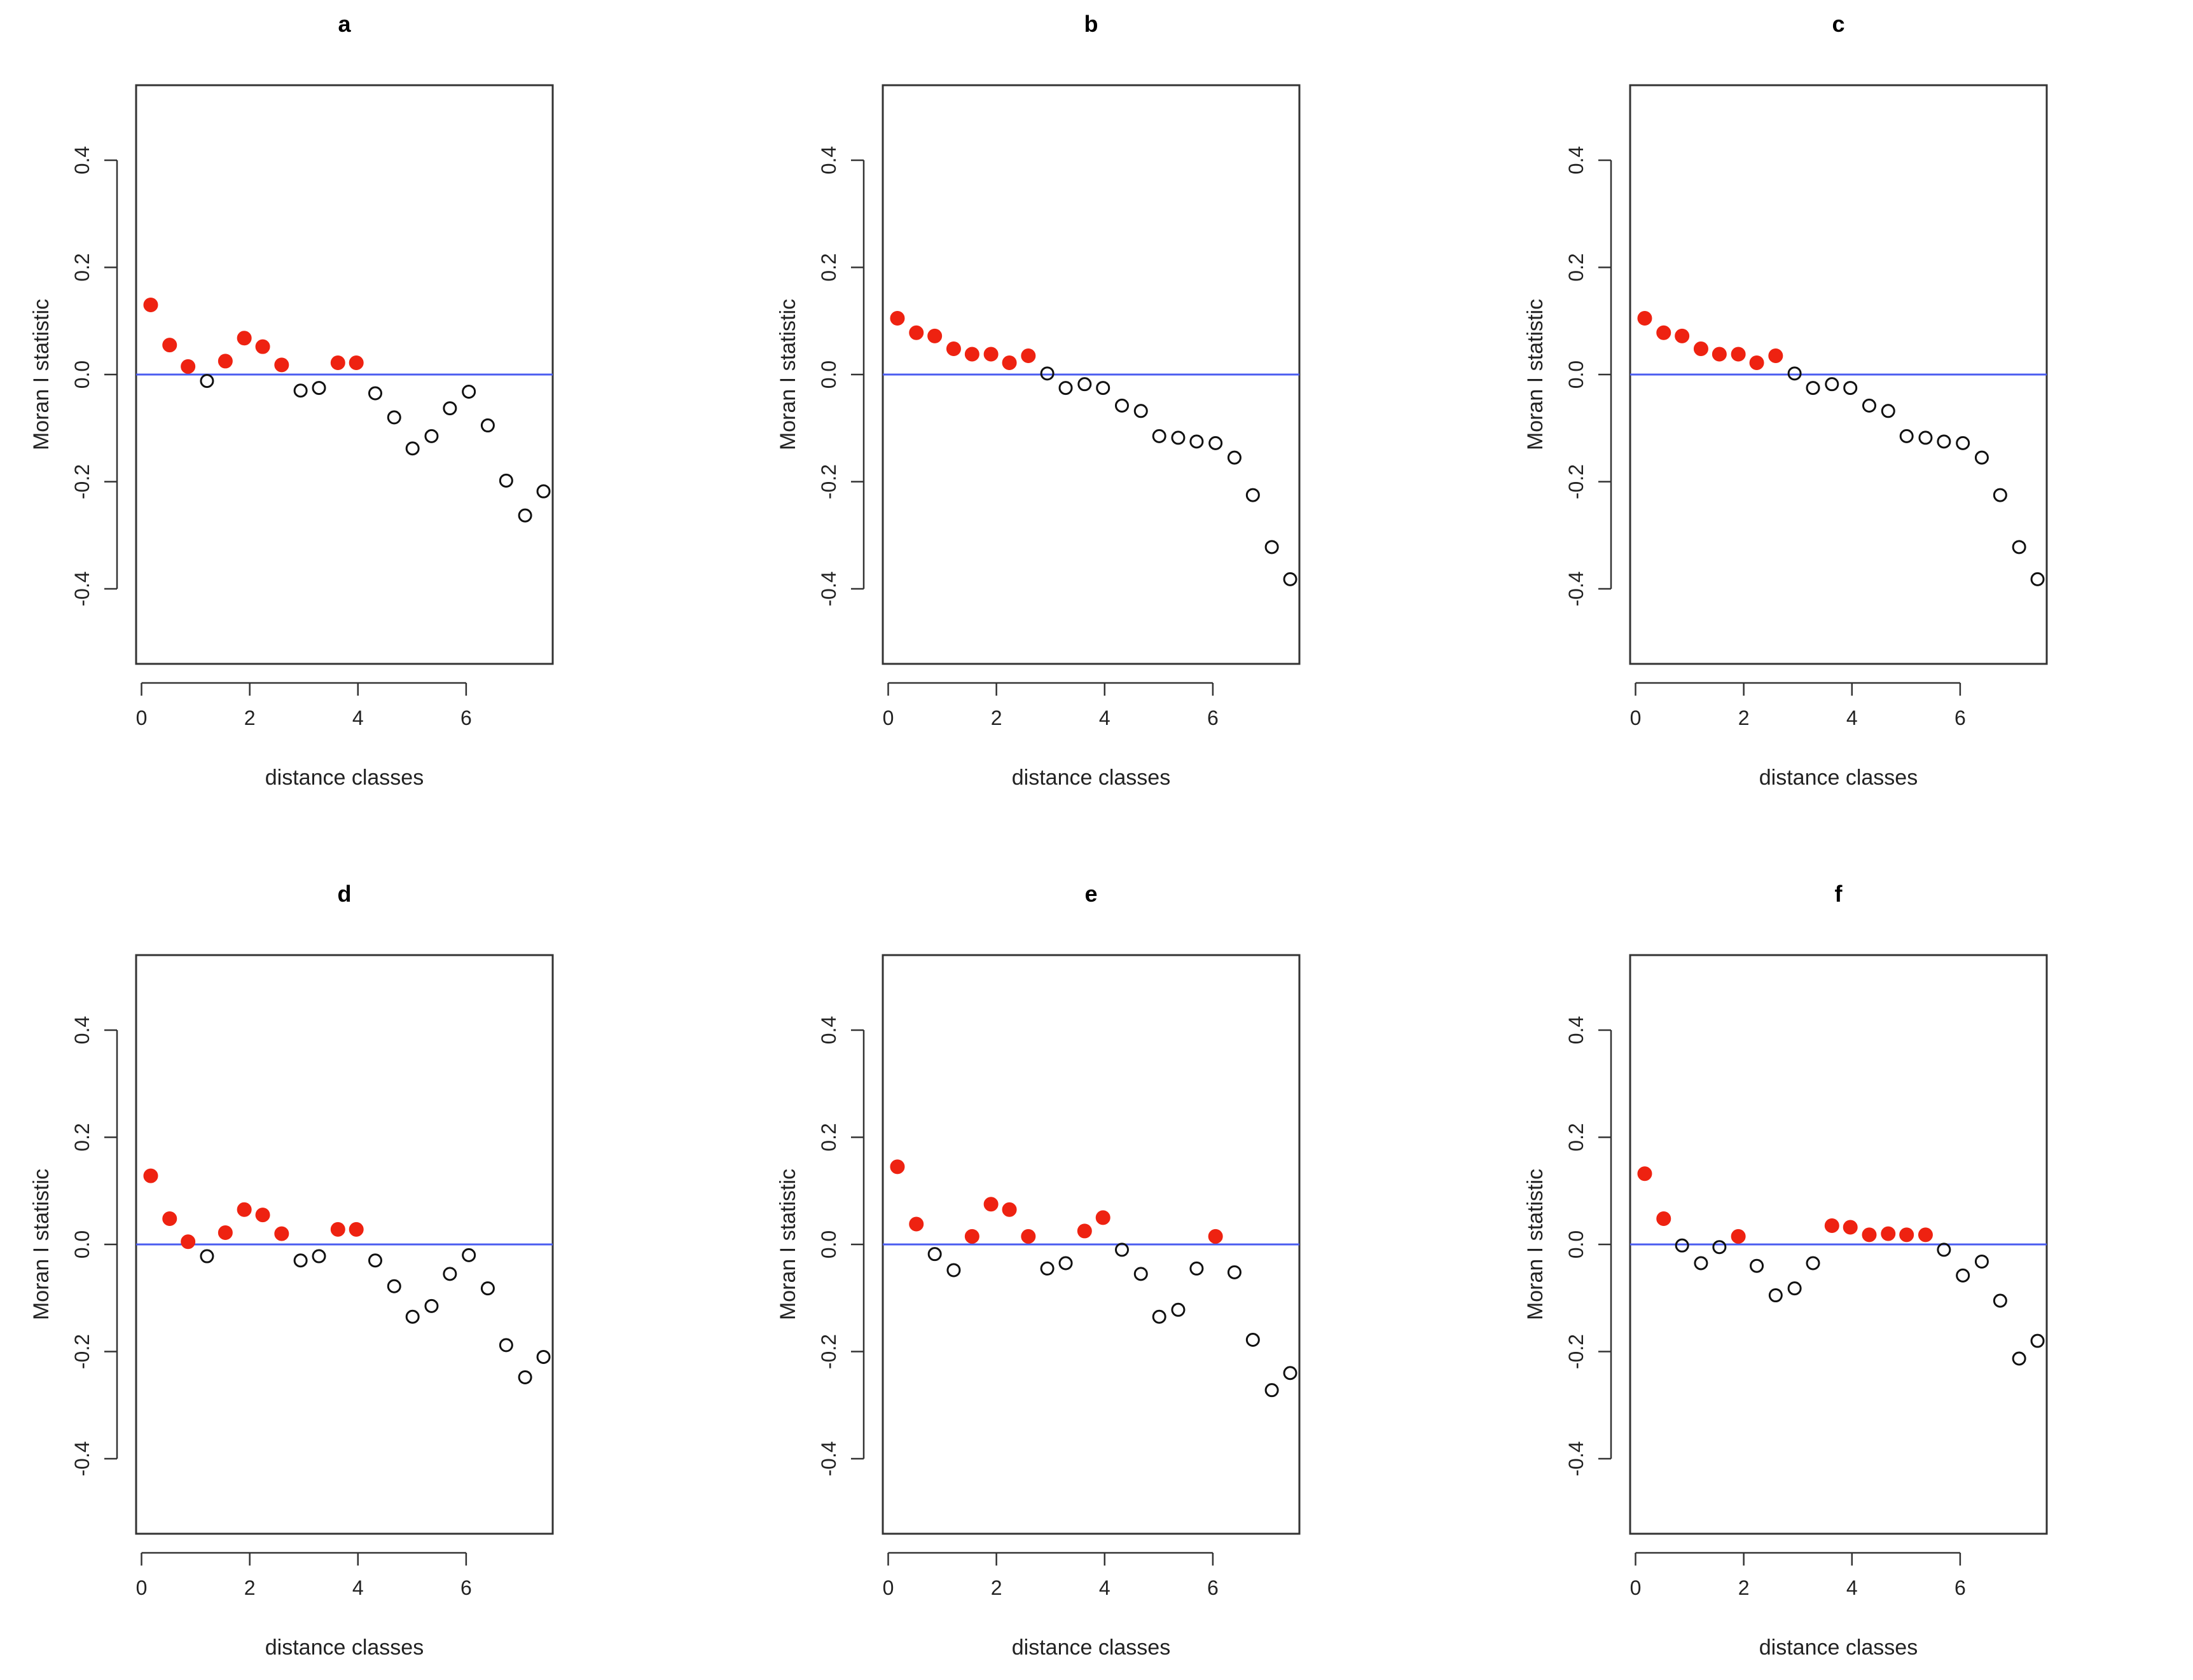 The width and height of the screenshot is (2193, 1680). What do you see at coordinates (1091, 24) in the screenshot?
I see `panel-title: b` at bounding box center [1091, 24].